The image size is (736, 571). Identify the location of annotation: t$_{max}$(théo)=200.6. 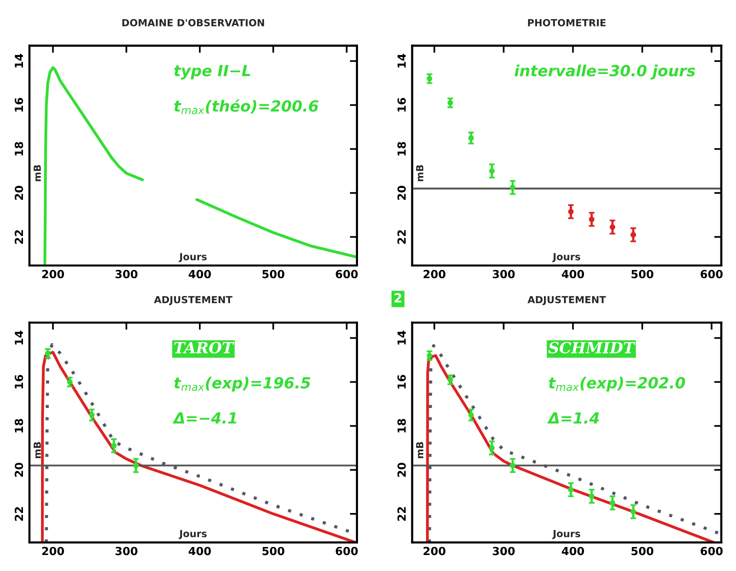
(246, 106).